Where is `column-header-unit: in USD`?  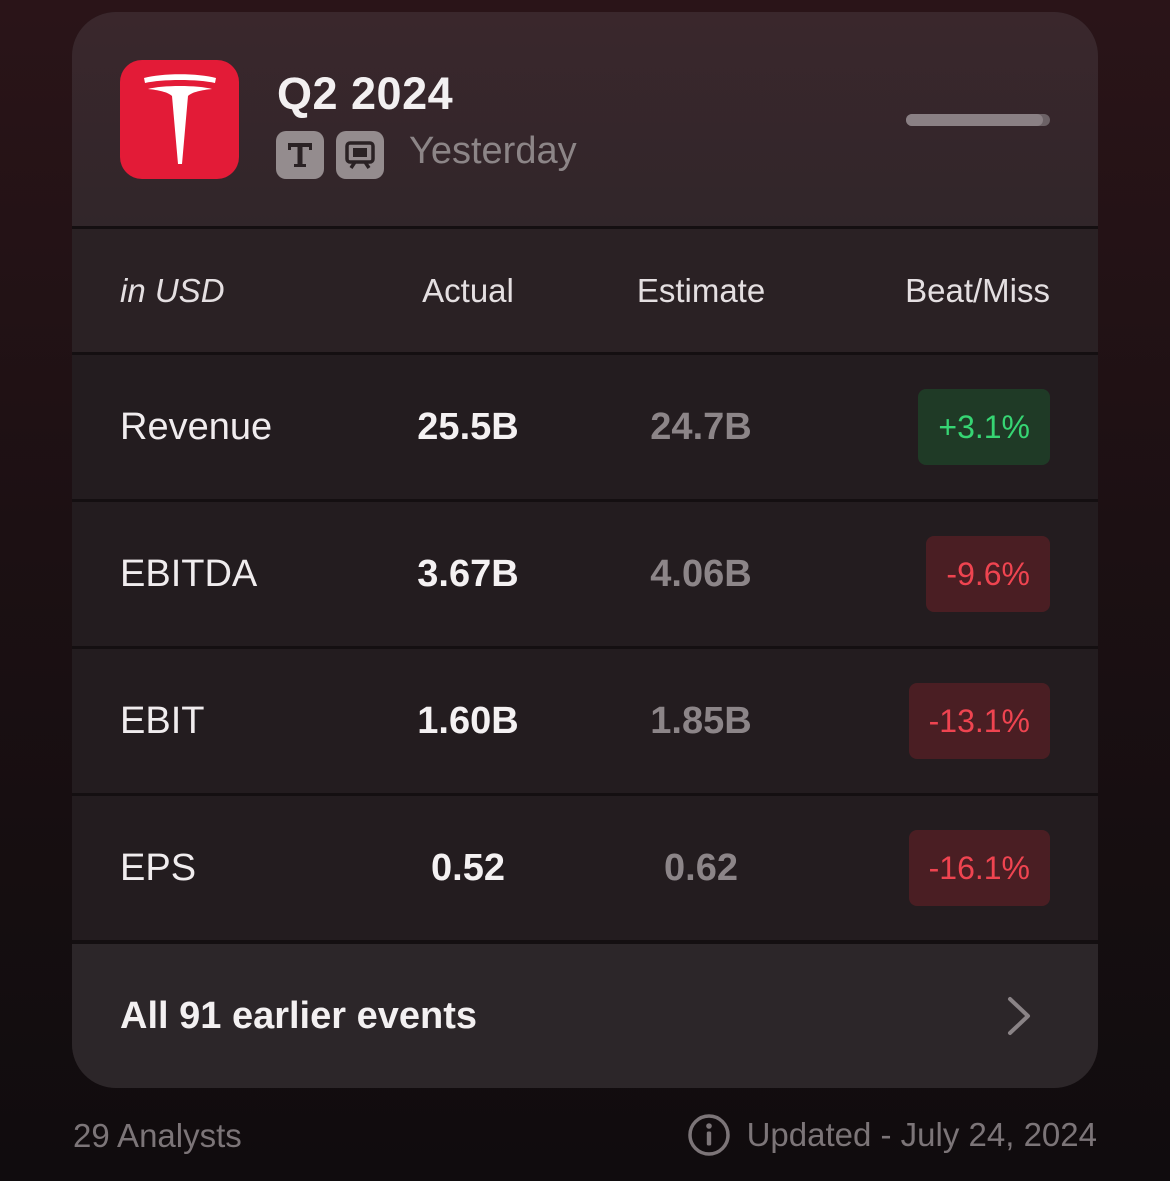 column-header-unit: in USD is located at coordinates (172, 290).